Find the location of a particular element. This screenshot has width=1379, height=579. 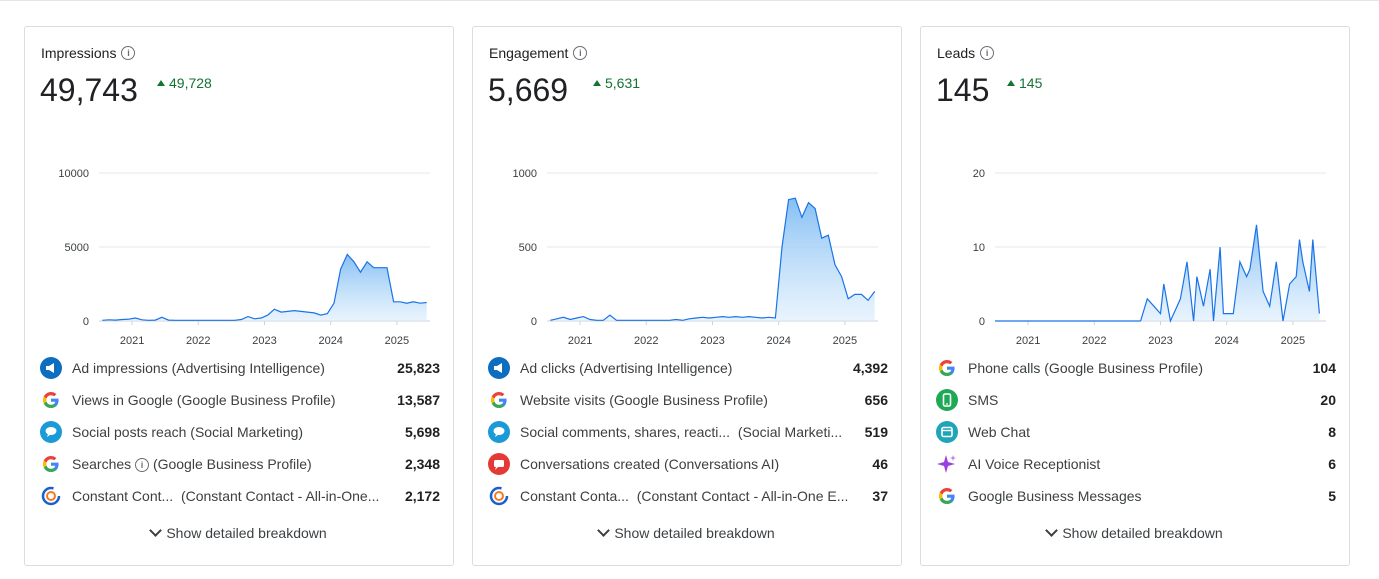

list-item-label: Phone calls (Google Business Profile) is located at coordinates (1086, 368).